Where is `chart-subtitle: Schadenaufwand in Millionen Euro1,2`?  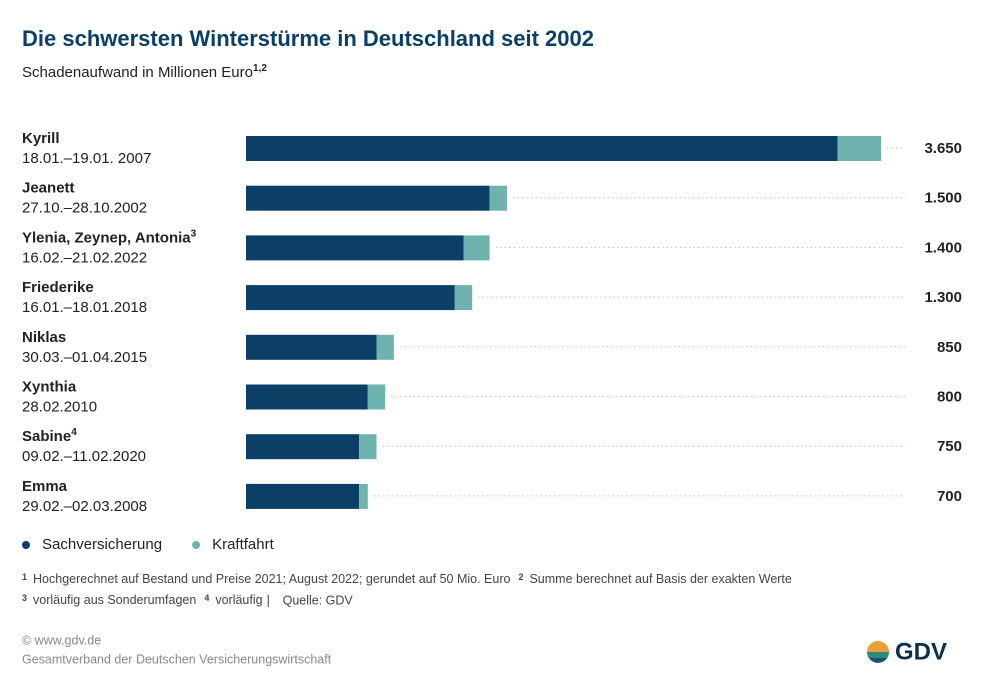
chart-subtitle: Schadenaufwand in Millionen Euro1,2 is located at coordinates (144, 72).